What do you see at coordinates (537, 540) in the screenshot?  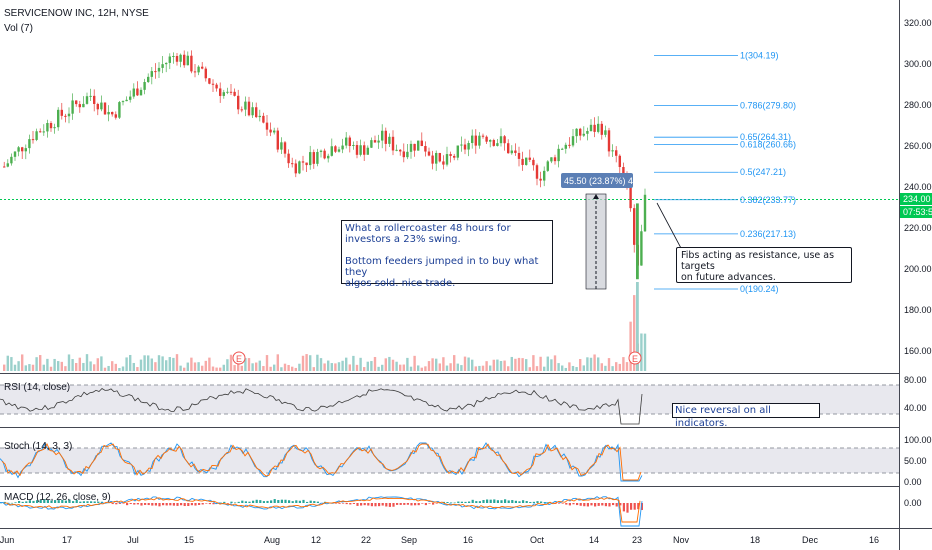 I see `time-axis-label: Oct` at bounding box center [537, 540].